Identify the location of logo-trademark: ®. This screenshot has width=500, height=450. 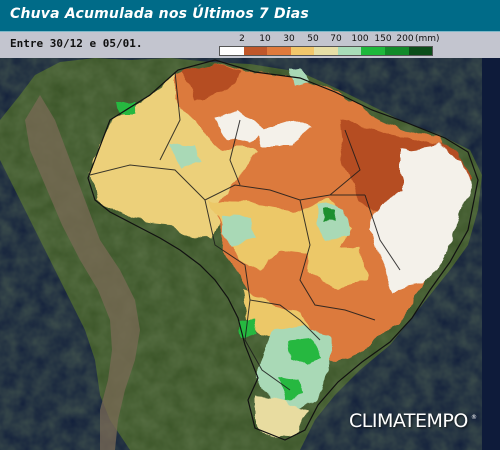
(474, 417).